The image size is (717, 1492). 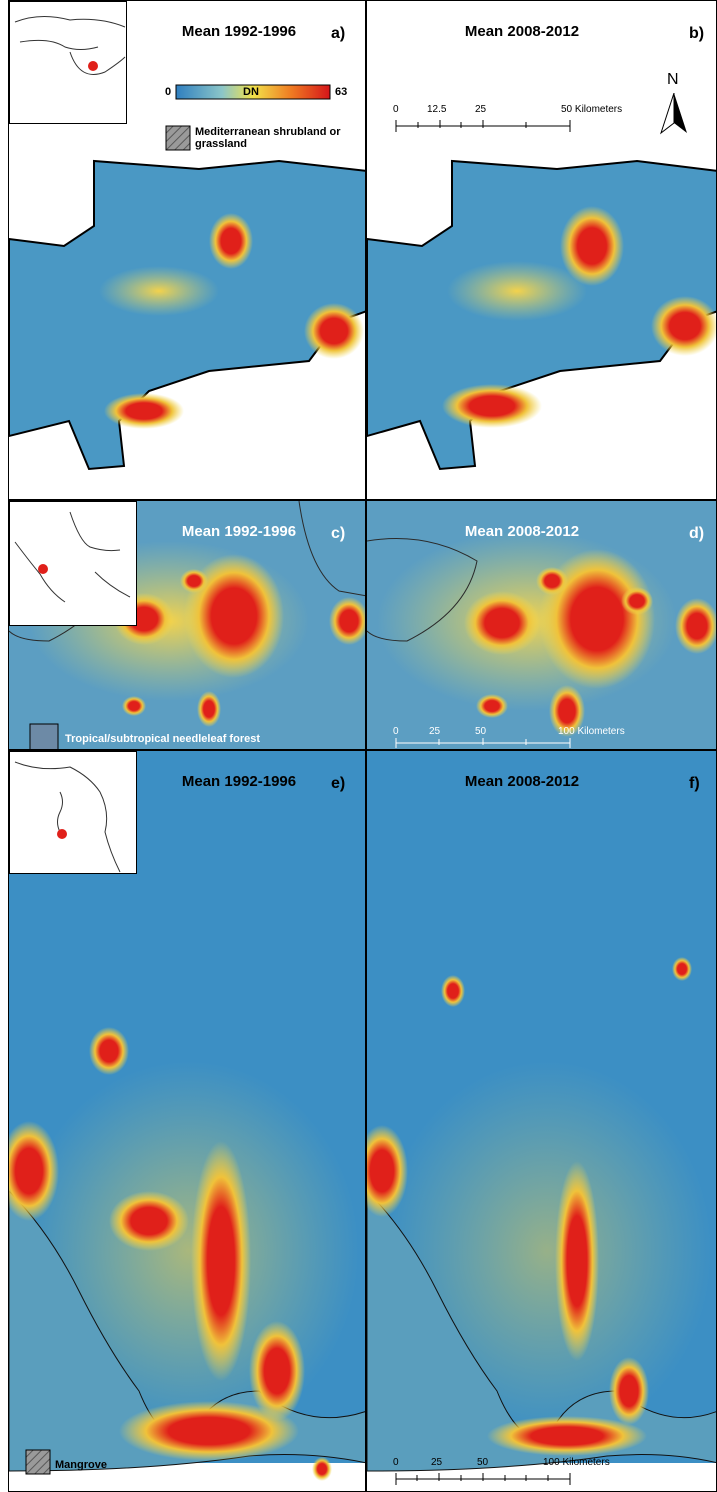 What do you see at coordinates (576, 1462) in the screenshot?
I see `scalebar-f-tick-3: 100 Kilometers` at bounding box center [576, 1462].